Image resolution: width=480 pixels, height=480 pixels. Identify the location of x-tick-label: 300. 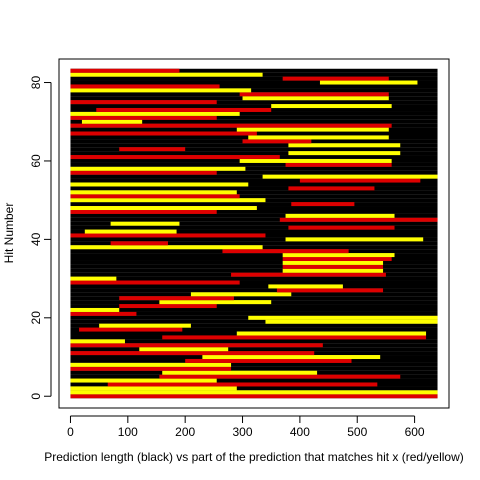
(243, 432).